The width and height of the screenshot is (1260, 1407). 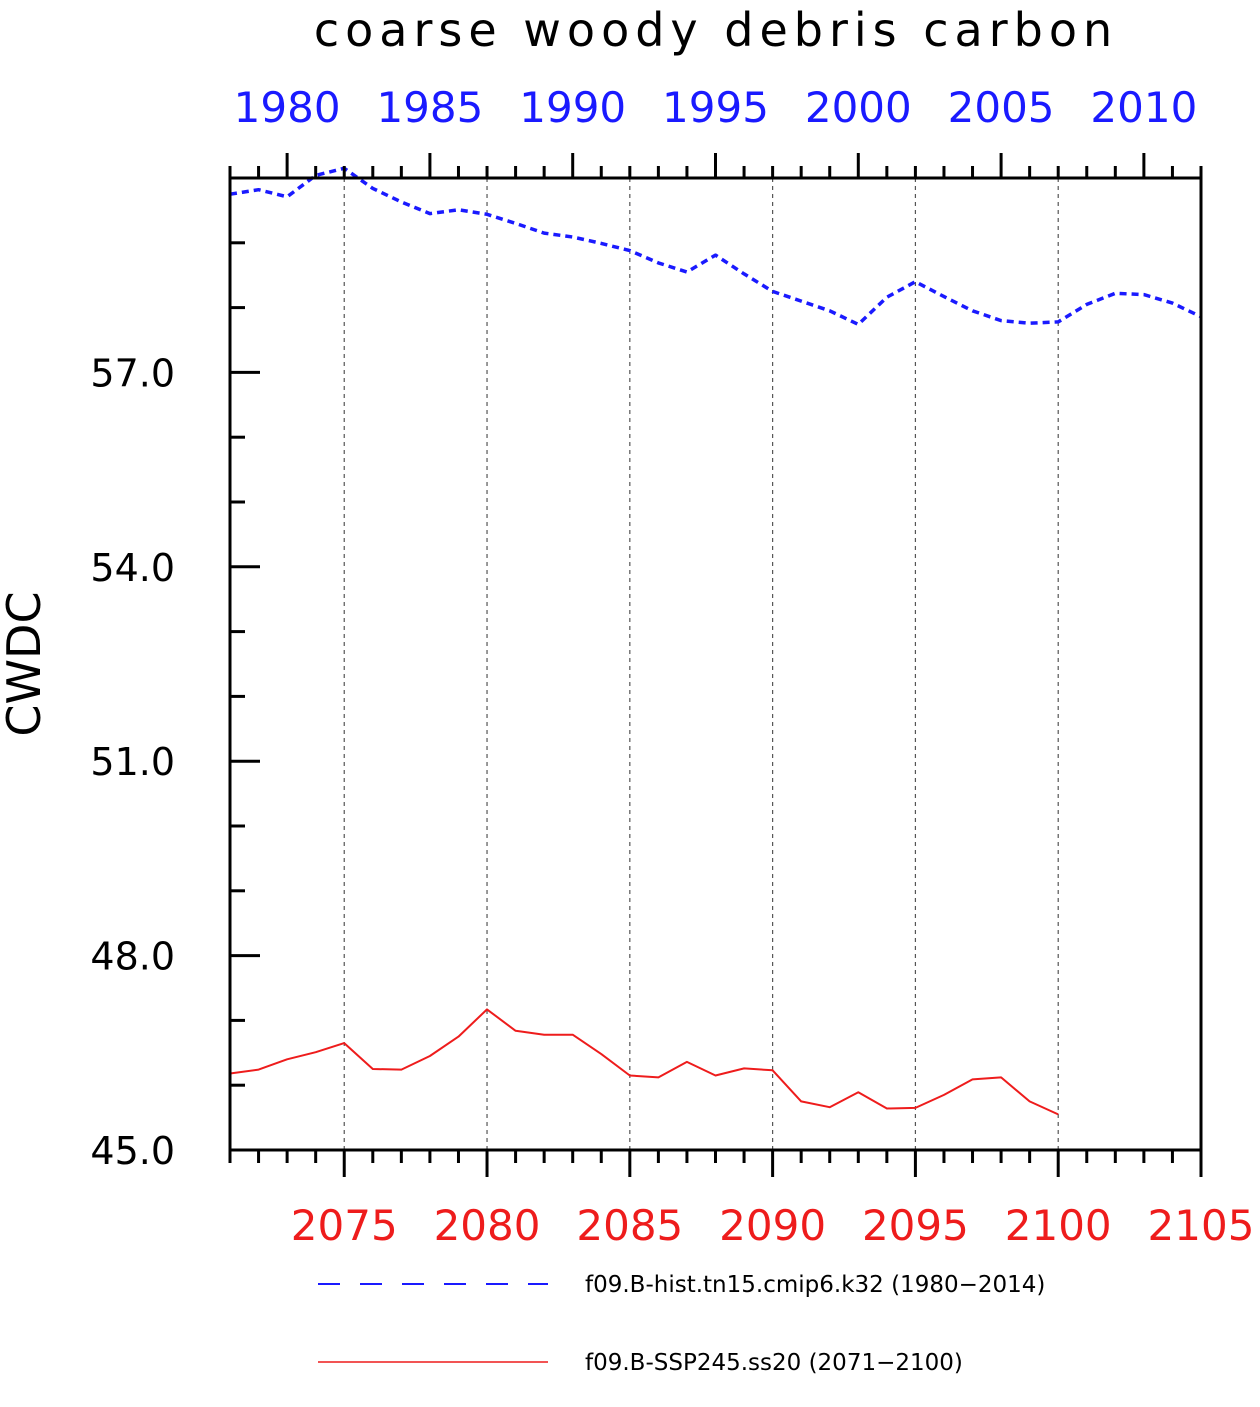 What do you see at coordinates (132, 373) in the screenshot?
I see `y-tick-label: 57.0` at bounding box center [132, 373].